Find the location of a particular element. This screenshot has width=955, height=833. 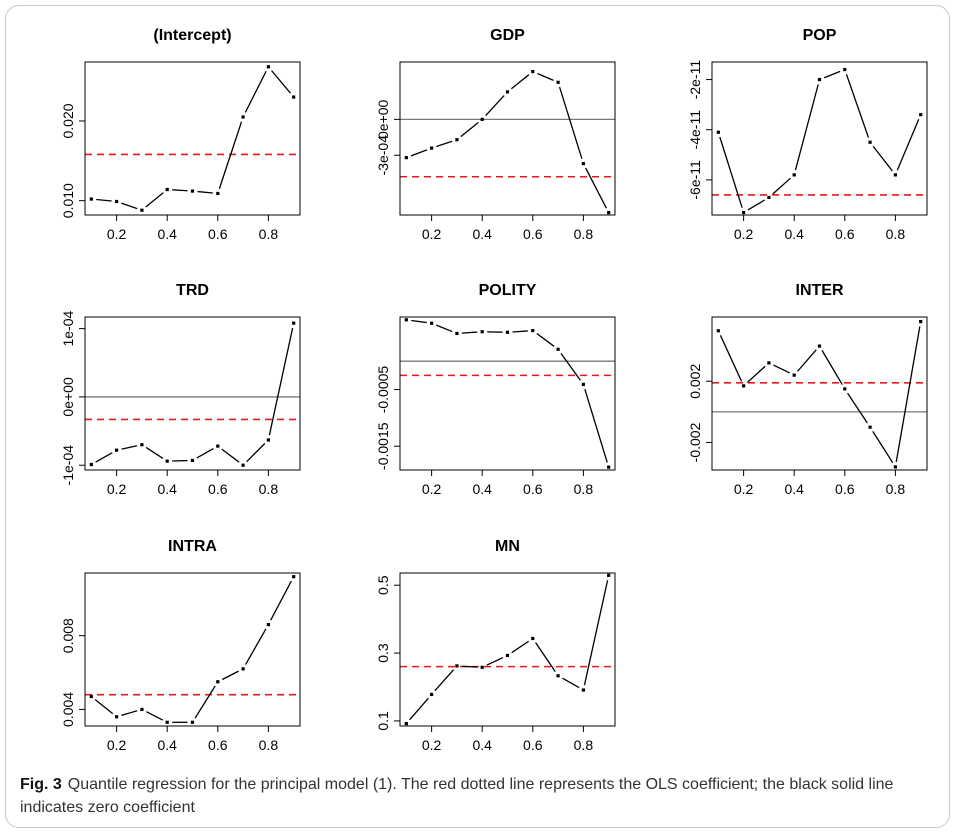

panel-mn: MN 0.2 0.4 0.6 0.8 0.1 0.3 0.5 is located at coordinates (495, 645).